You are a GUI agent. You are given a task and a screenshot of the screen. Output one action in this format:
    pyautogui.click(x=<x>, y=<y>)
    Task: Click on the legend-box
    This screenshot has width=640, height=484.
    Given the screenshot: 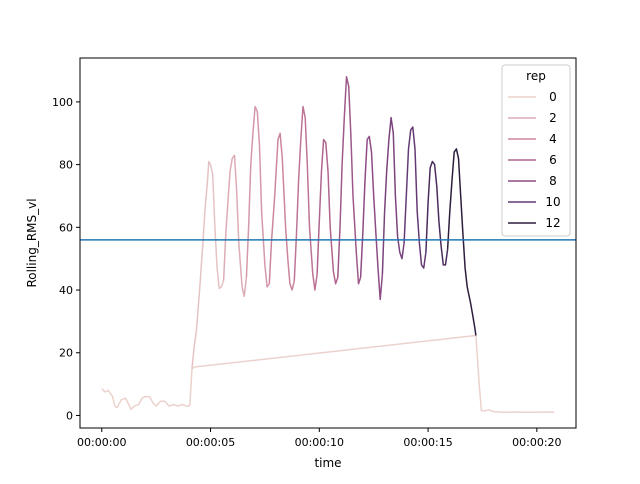 What is the action you would take?
    pyautogui.click(x=536, y=150)
    